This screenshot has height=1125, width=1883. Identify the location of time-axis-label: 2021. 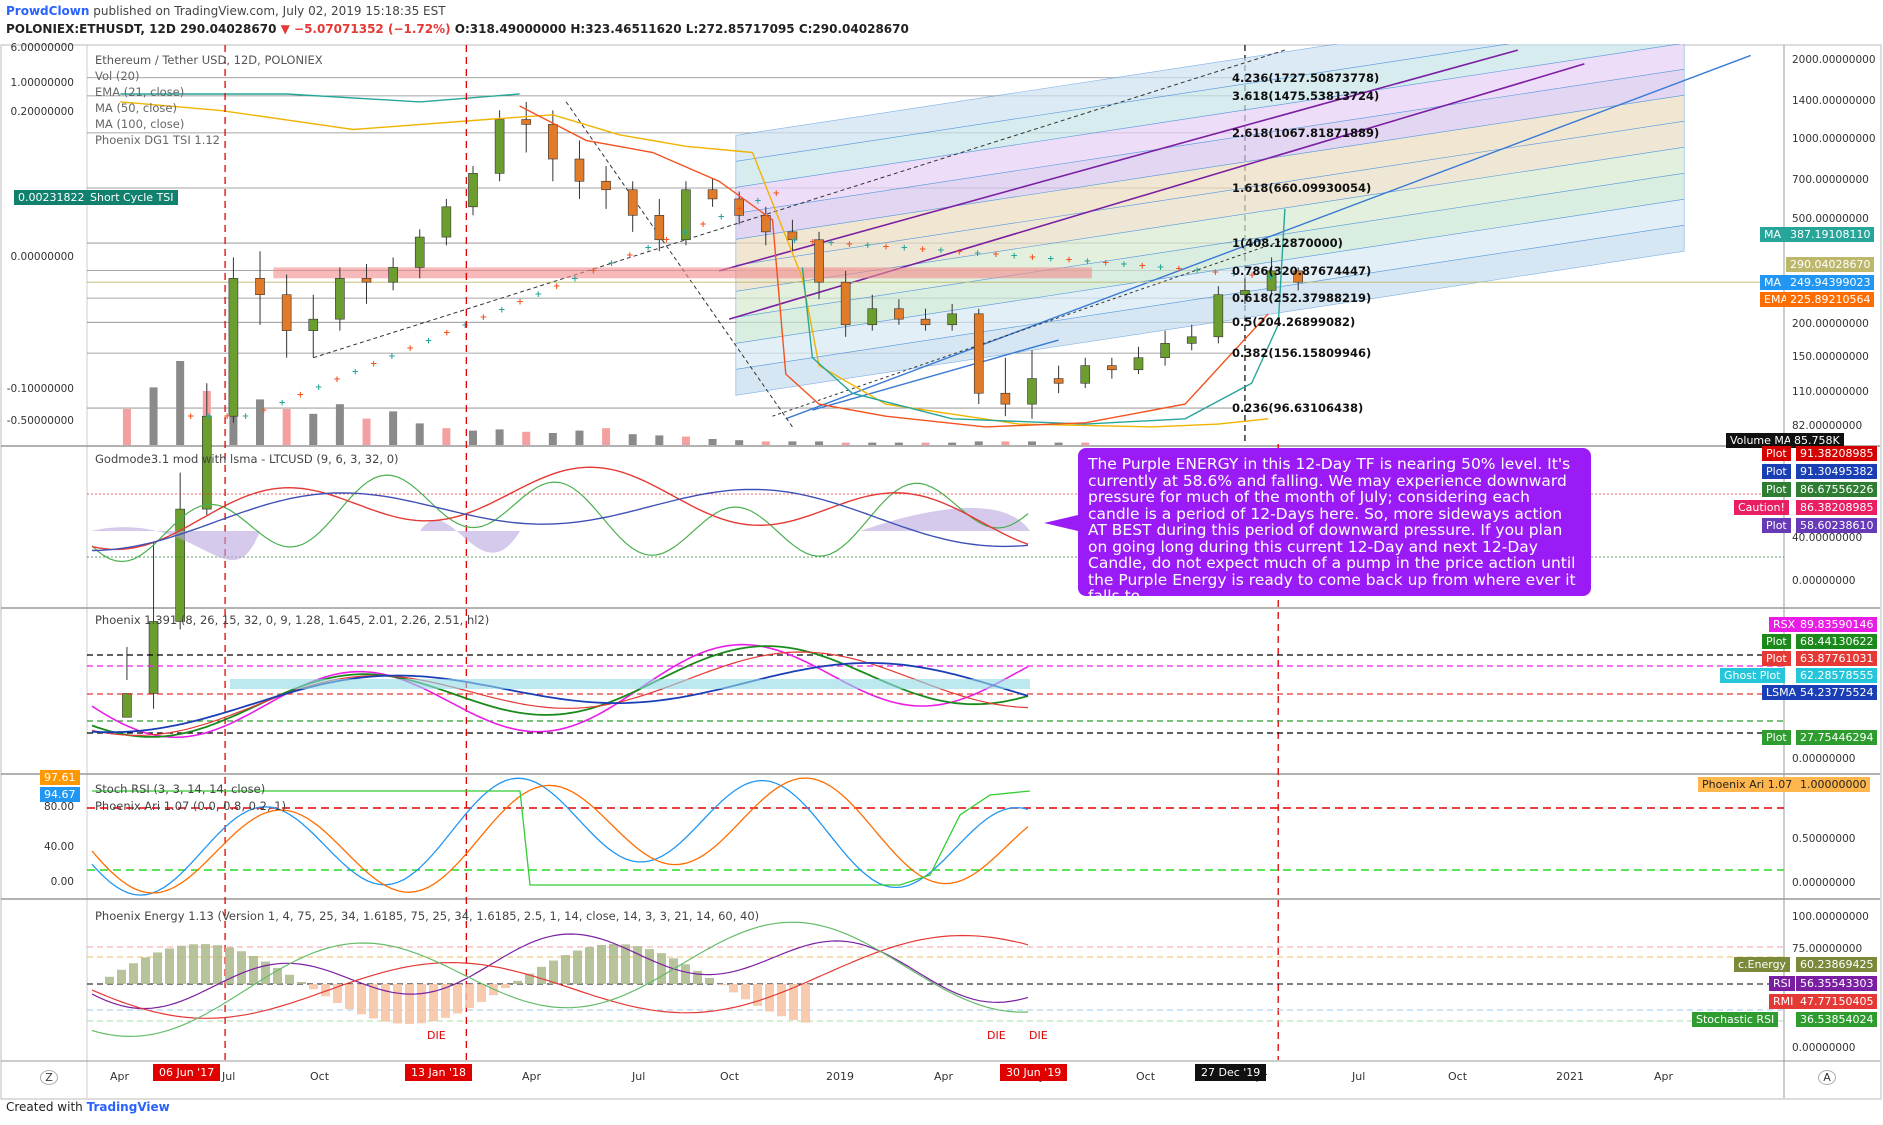
(1570, 1076).